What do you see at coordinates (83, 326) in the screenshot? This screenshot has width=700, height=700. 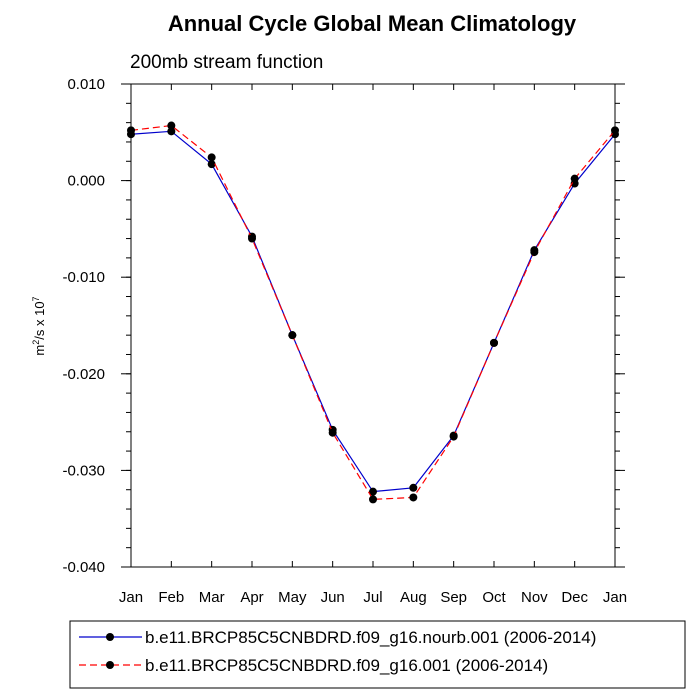 I see `y-tick-labels: 0.010 0.000 -0.010 -0.020 -0.030 -0.040` at bounding box center [83, 326].